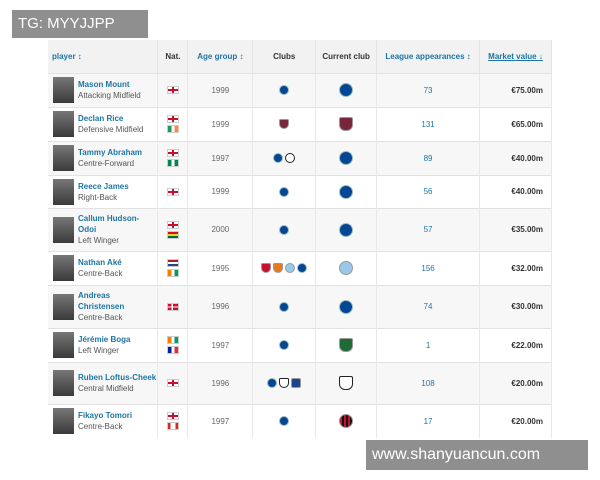 This screenshot has height=480, width=600. What do you see at coordinates (104, 84) in the screenshot?
I see `player-name-link: Mason Mount` at bounding box center [104, 84].